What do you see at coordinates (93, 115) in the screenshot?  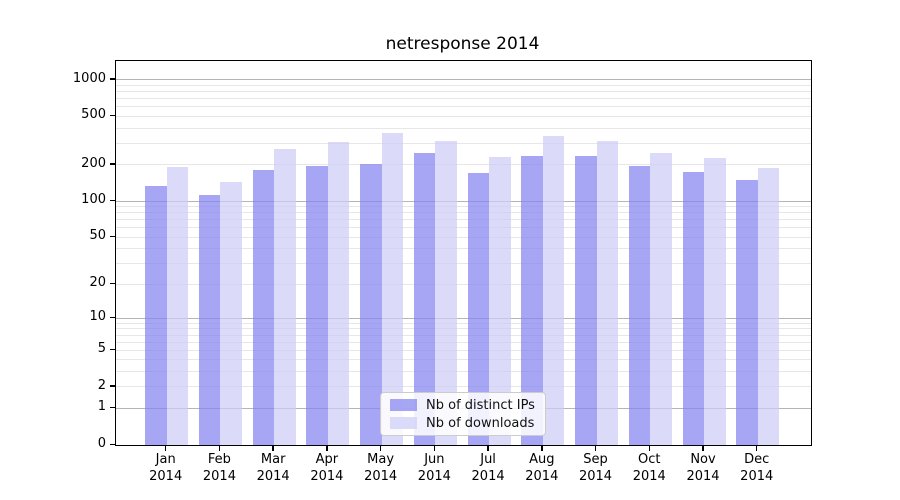 I see `y-tick-label: 500` at bounding box center [93, 115].